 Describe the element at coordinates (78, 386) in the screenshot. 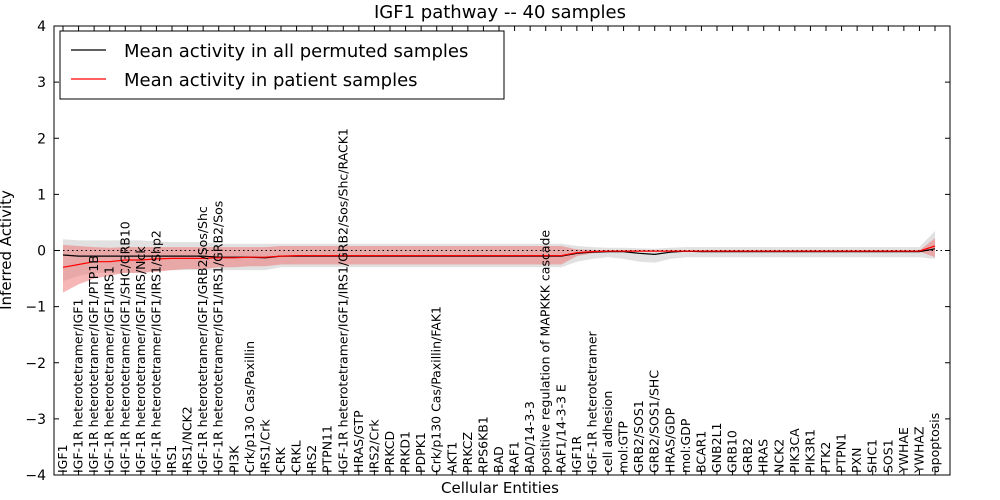

I see `x-tick-label: IGF-1R heterotetramer/IGF1` at that location.